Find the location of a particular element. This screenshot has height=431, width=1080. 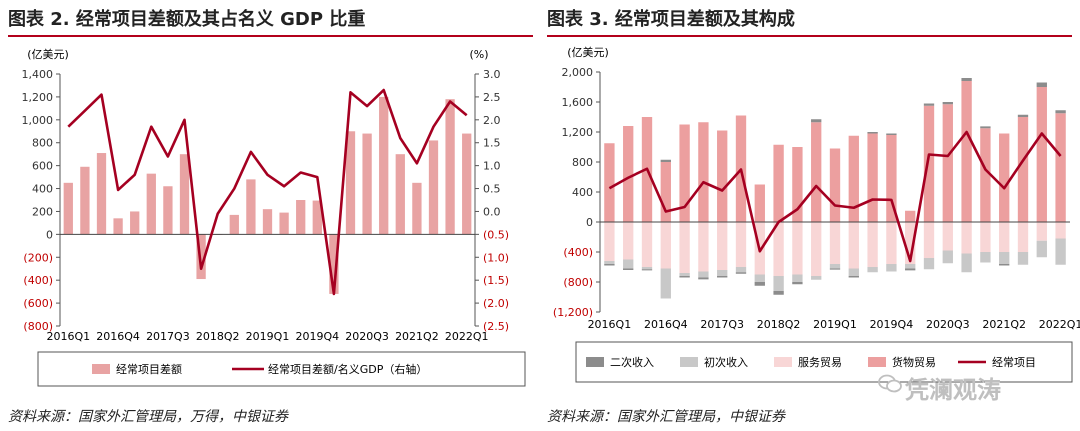

left-chart-title: 图表 2. 经常项目差额及其占名义 GDP 比重 is located at coordinates (187, 19).